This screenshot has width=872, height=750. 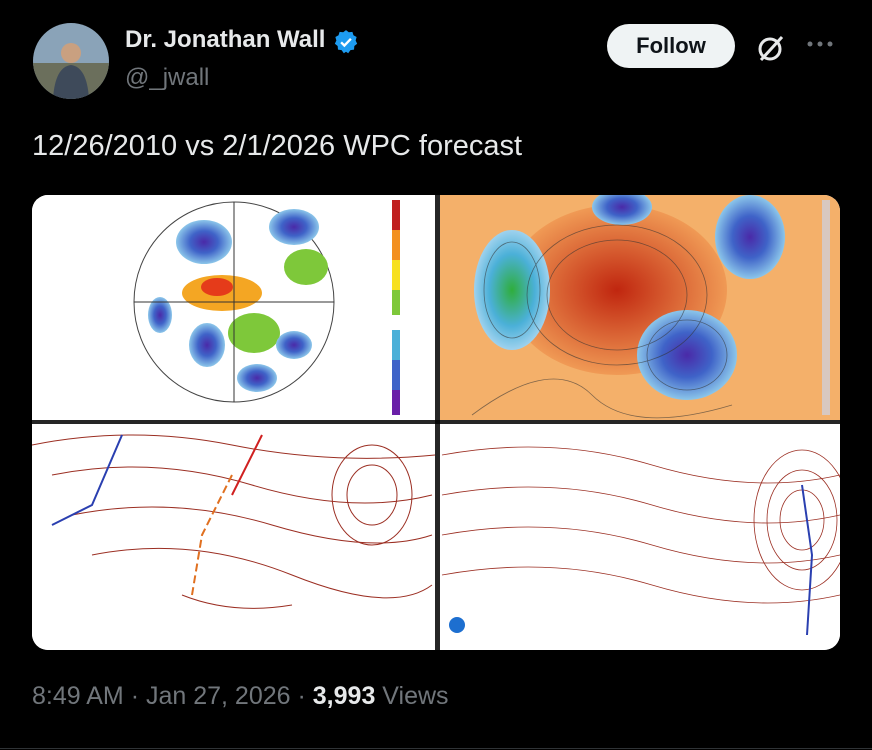 What do you see at coordinates (346, 42) in the screenshot?
I see `verified-badge` at bounding box center [346, 42].